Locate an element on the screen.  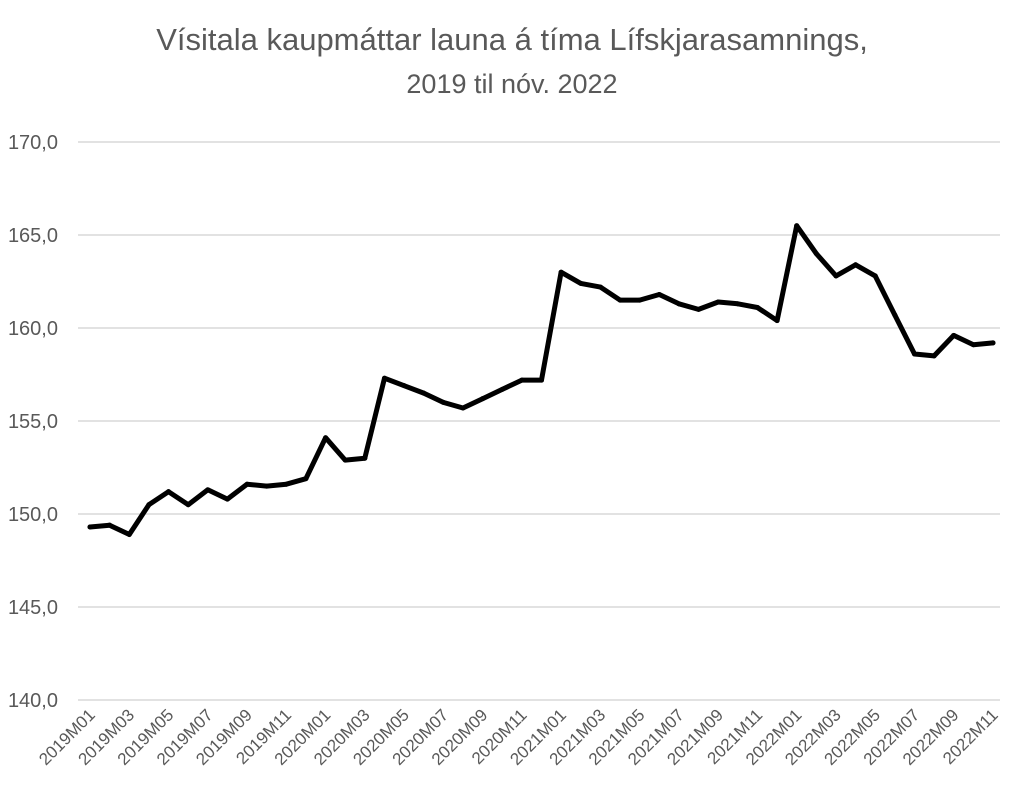
y-tick-label: 165,0 is located at coordinates (33, 236).